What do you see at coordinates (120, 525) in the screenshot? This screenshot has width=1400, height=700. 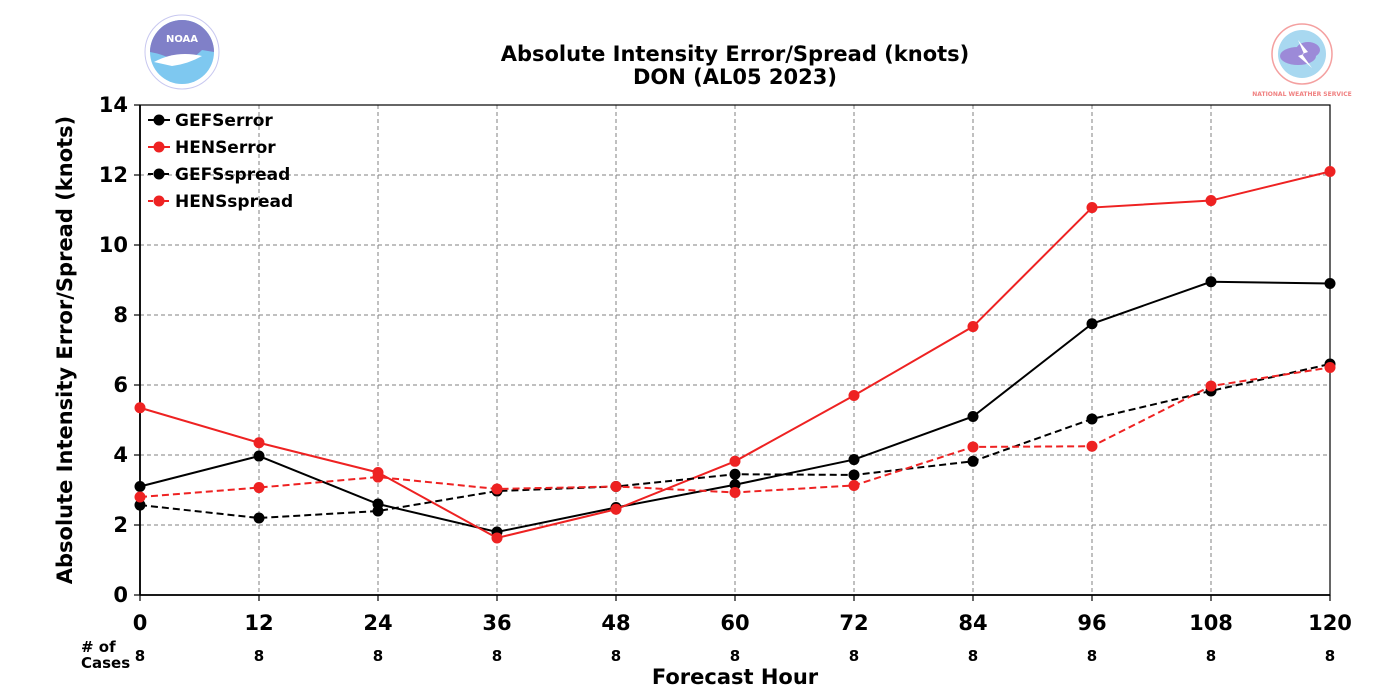 I see `y-tick-label-2: 2` at bounding box center [120, 525].